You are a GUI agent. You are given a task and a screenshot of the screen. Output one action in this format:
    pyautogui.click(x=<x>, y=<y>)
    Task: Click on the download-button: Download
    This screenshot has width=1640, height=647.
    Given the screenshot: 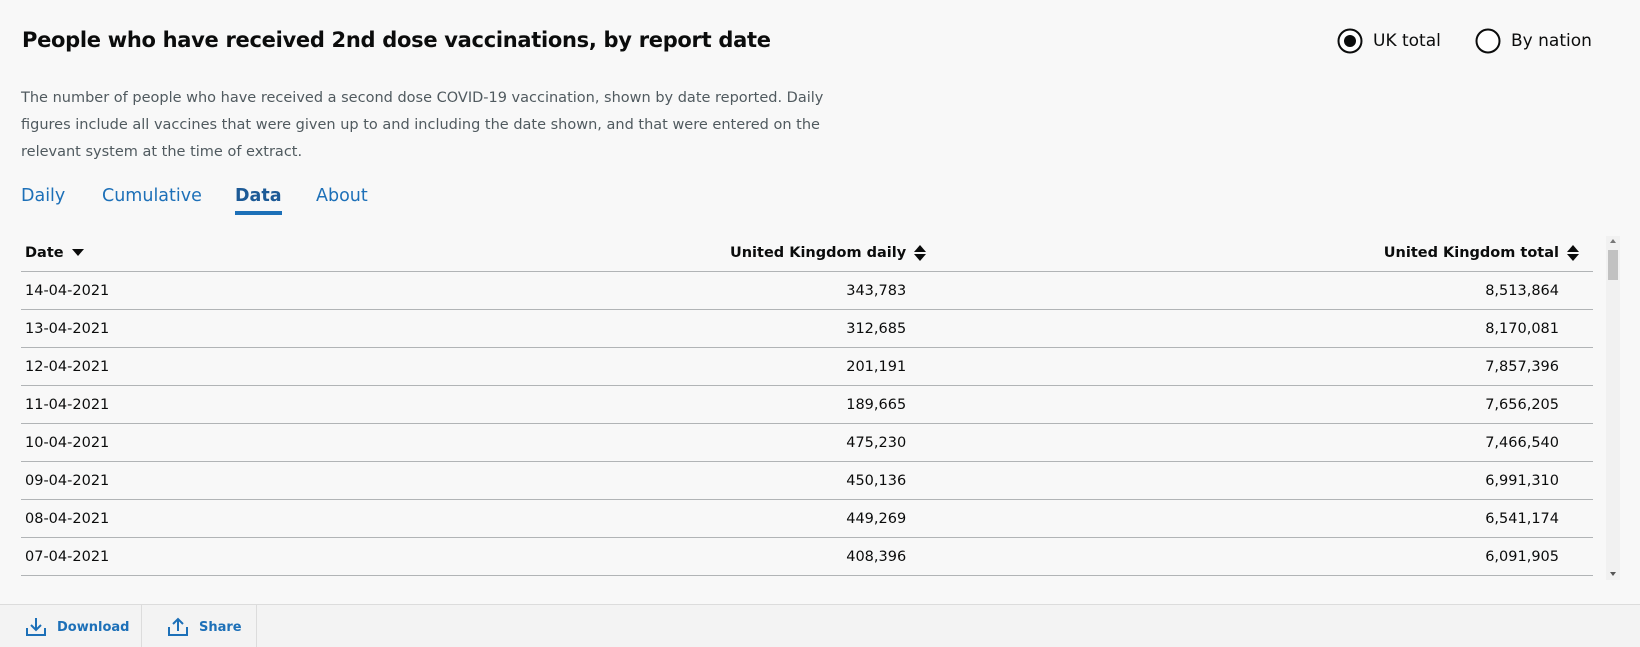 What is the action you would take?
    pyautogui.click(x=77, y=627)
    